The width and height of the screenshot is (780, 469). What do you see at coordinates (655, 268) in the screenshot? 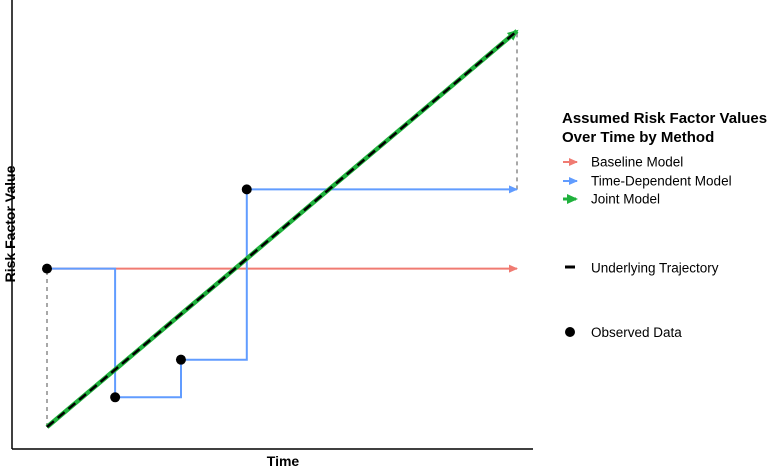
I see `legend-label-underlying: Underlying Trajectory` at bounding box center [655, 268].